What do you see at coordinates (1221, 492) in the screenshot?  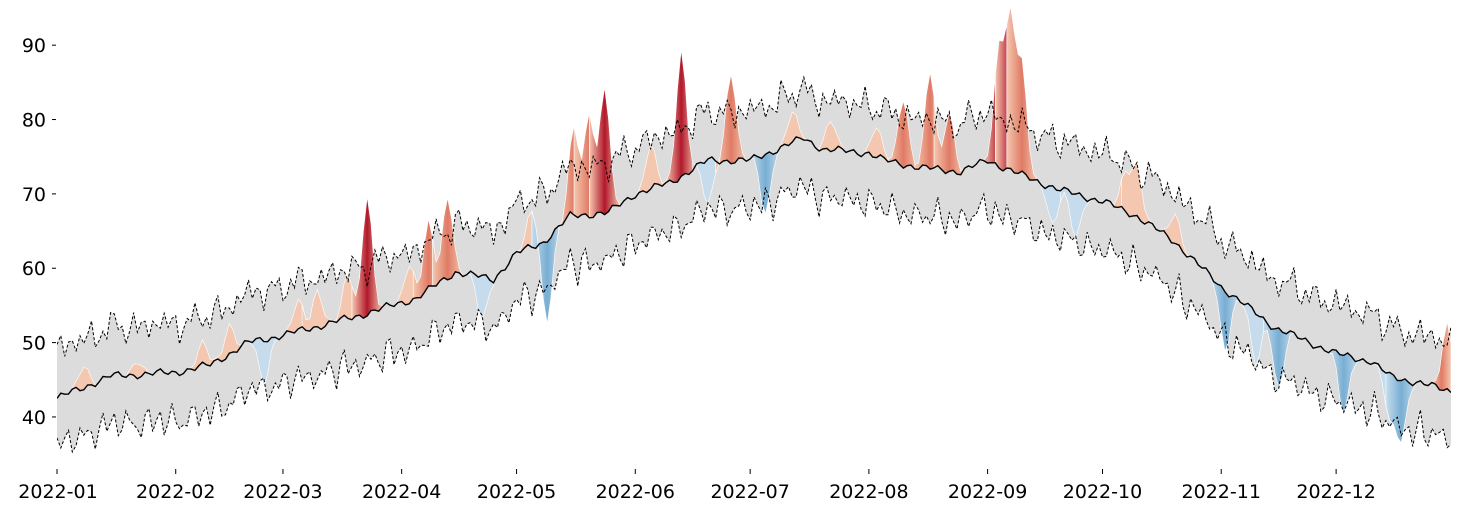 I see `x-tick-label: 2022-11` at bounding box center [1221, 492].